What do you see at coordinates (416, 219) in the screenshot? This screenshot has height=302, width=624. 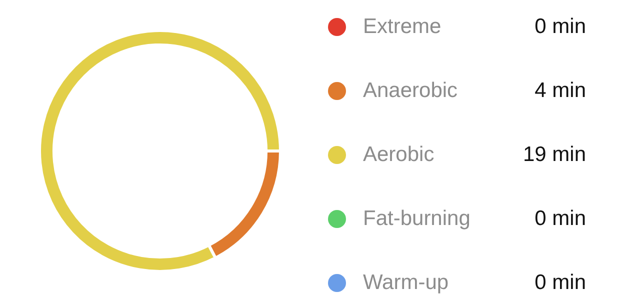 I see `legend-label: Fat-burning` at bounding box center [416, 219].